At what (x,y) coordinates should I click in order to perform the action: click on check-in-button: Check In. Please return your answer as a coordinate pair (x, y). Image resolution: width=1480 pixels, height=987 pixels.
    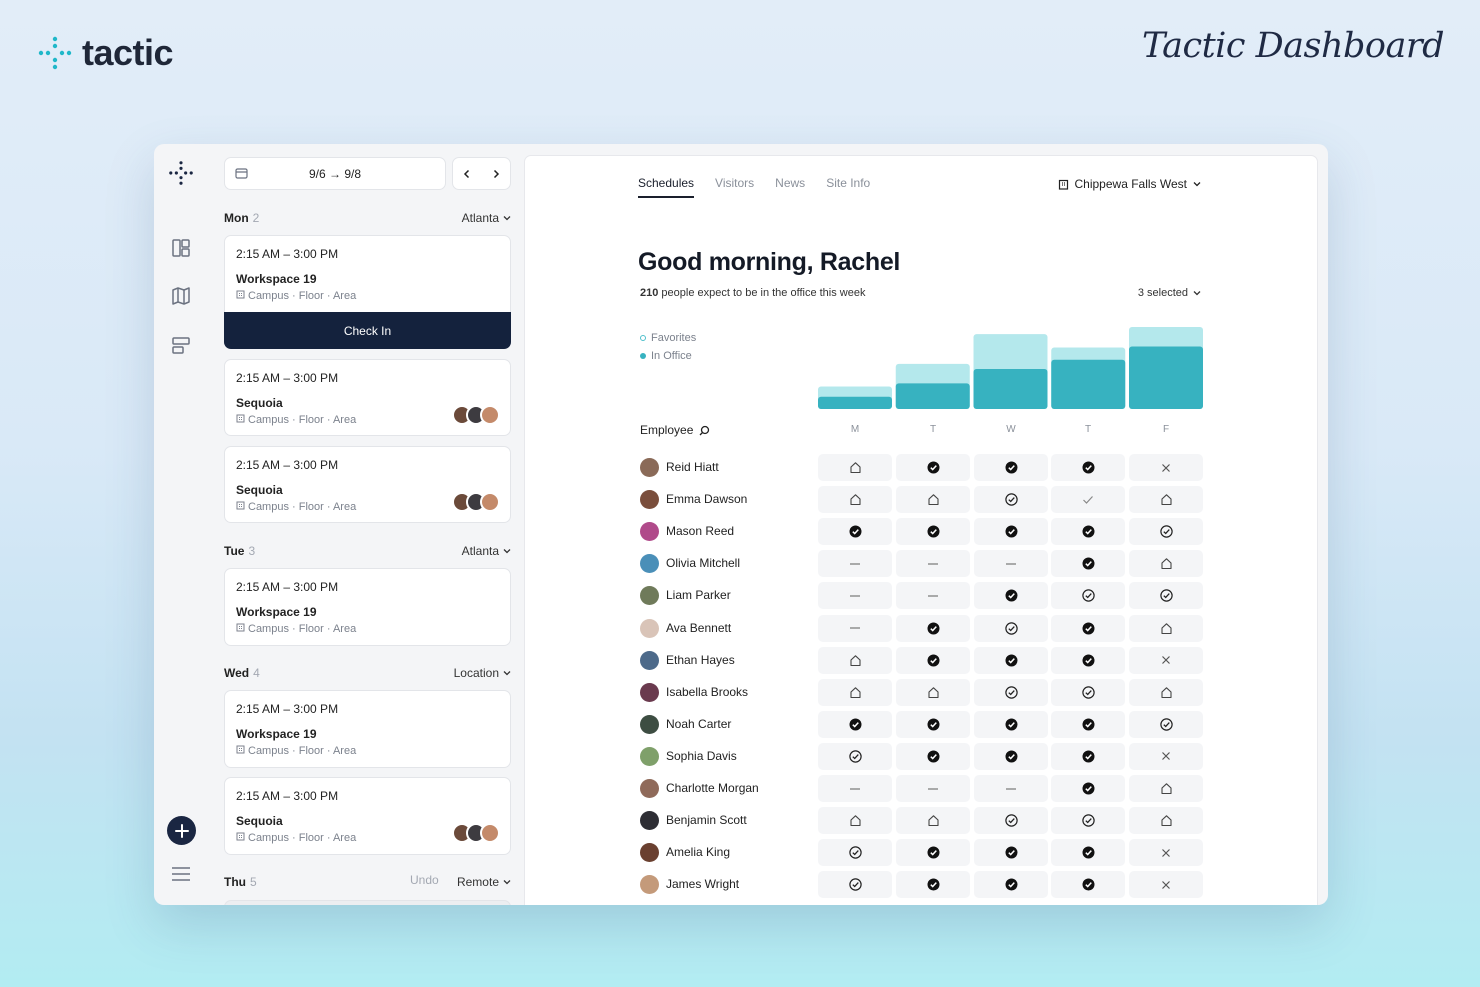
    Looking at the image, I should click on (367, 330).